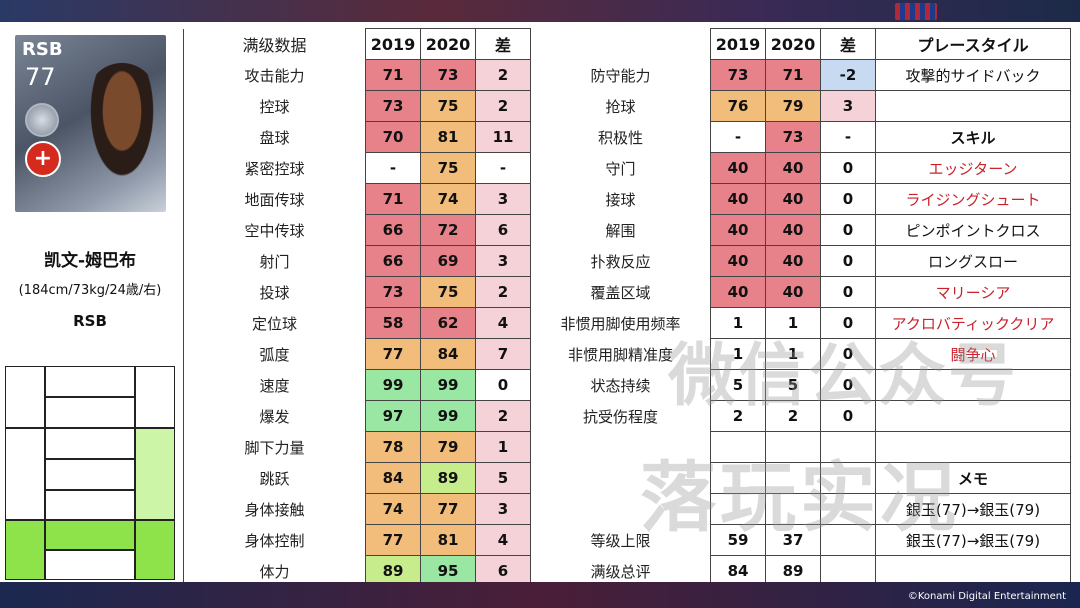 The height and width of the screenshot is (608, 1080). What do you see at coordinates (448, 354) in the screenshot?
I see `stat-2020: 84` at bounding box center [448, 354].